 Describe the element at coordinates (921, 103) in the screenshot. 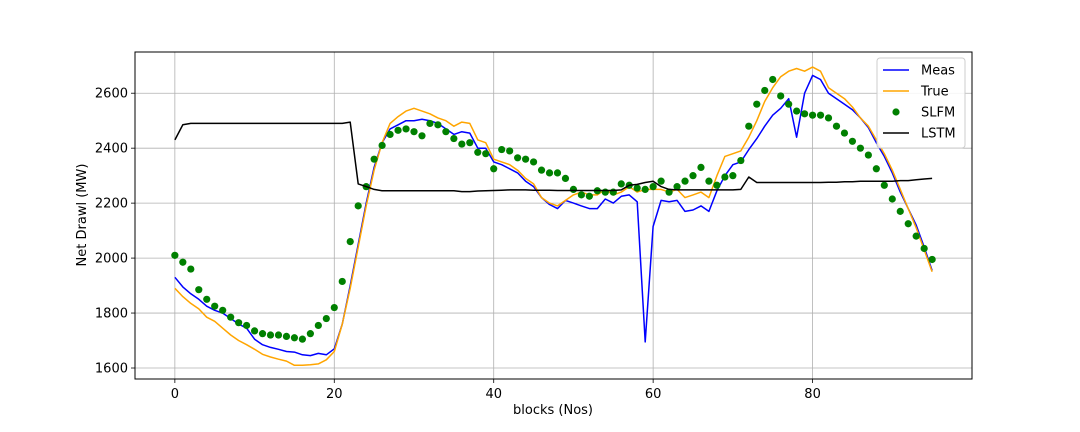

I see `legend: Meas True SLFM LSTM` at that location.